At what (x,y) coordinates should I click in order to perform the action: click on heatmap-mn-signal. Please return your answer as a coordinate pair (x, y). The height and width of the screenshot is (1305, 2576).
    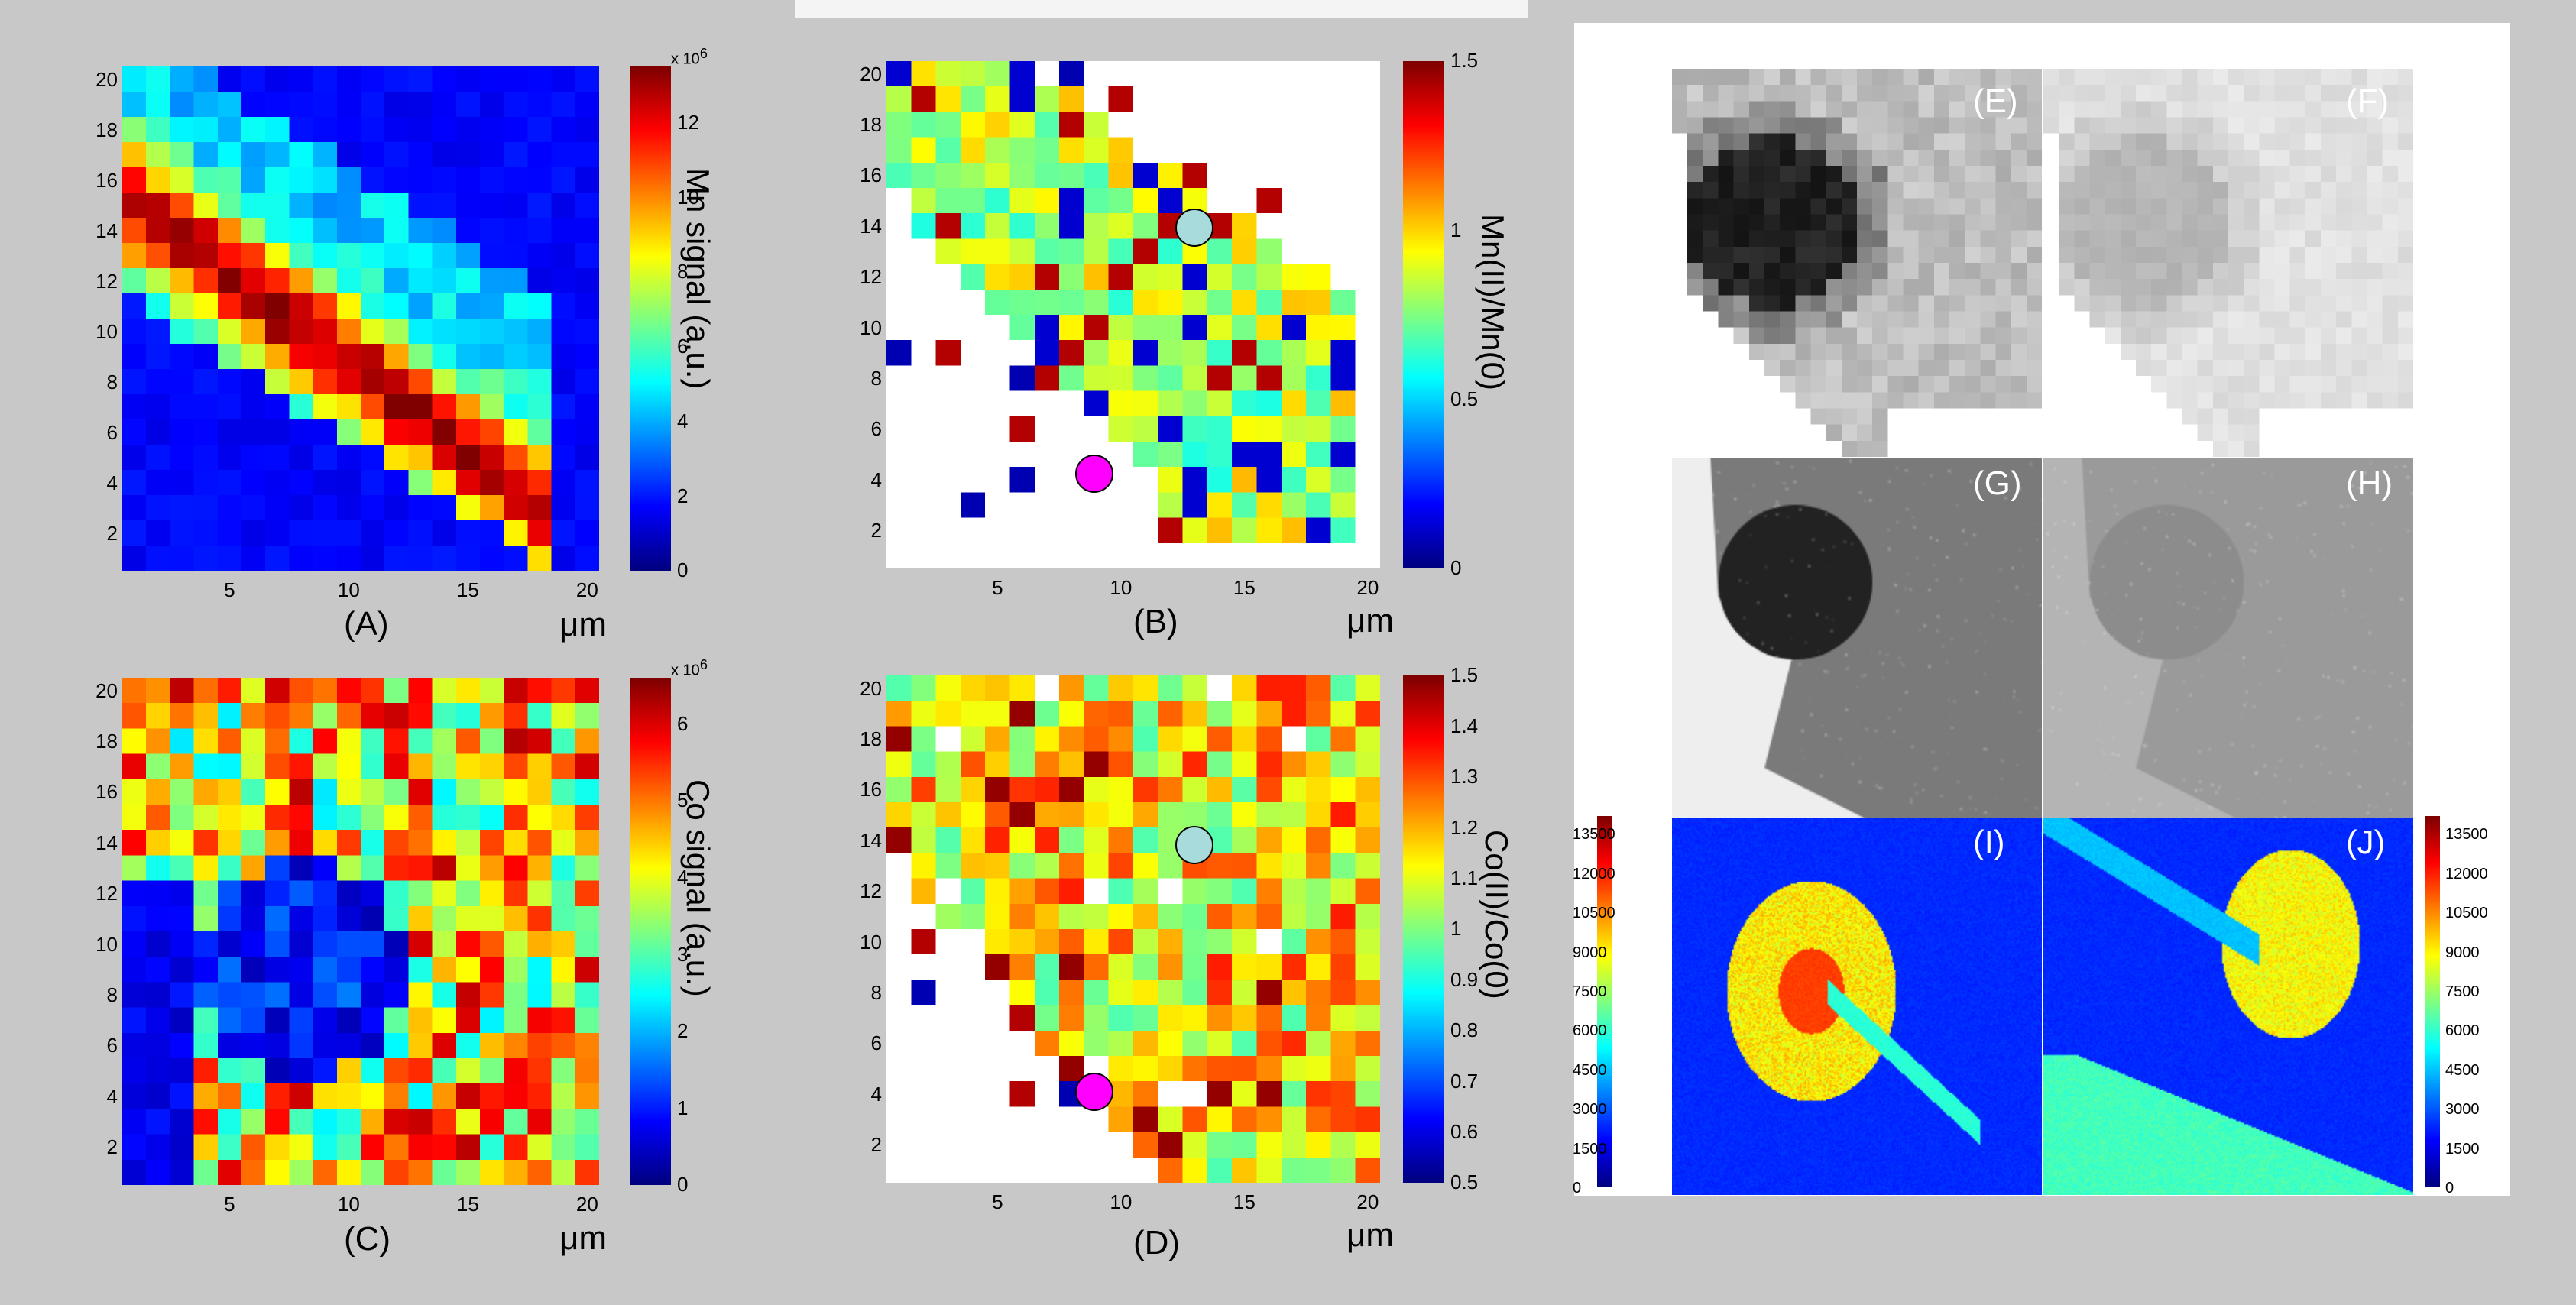
    Looking at the image, I should click on (360, 319).